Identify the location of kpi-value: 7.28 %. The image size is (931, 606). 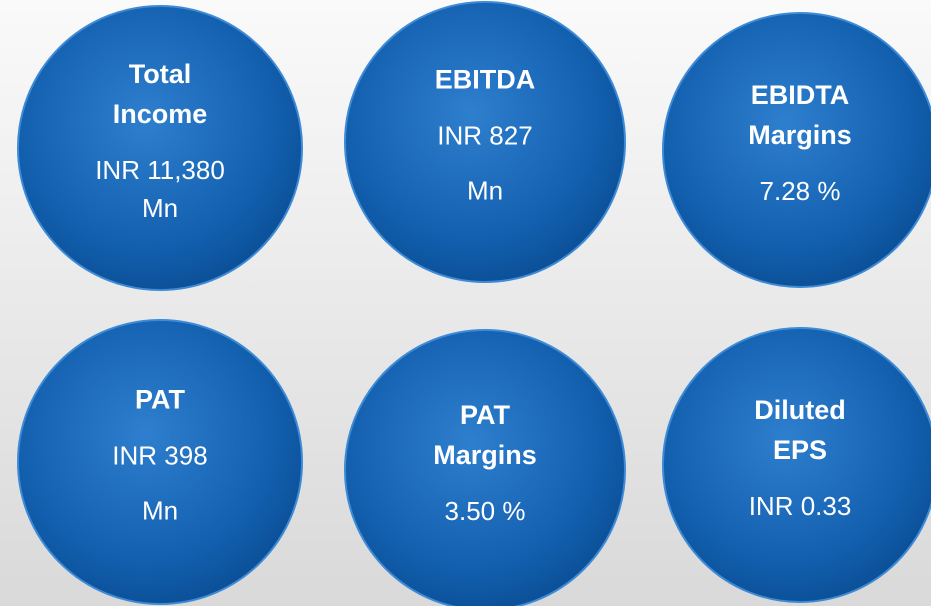
(800, 191).